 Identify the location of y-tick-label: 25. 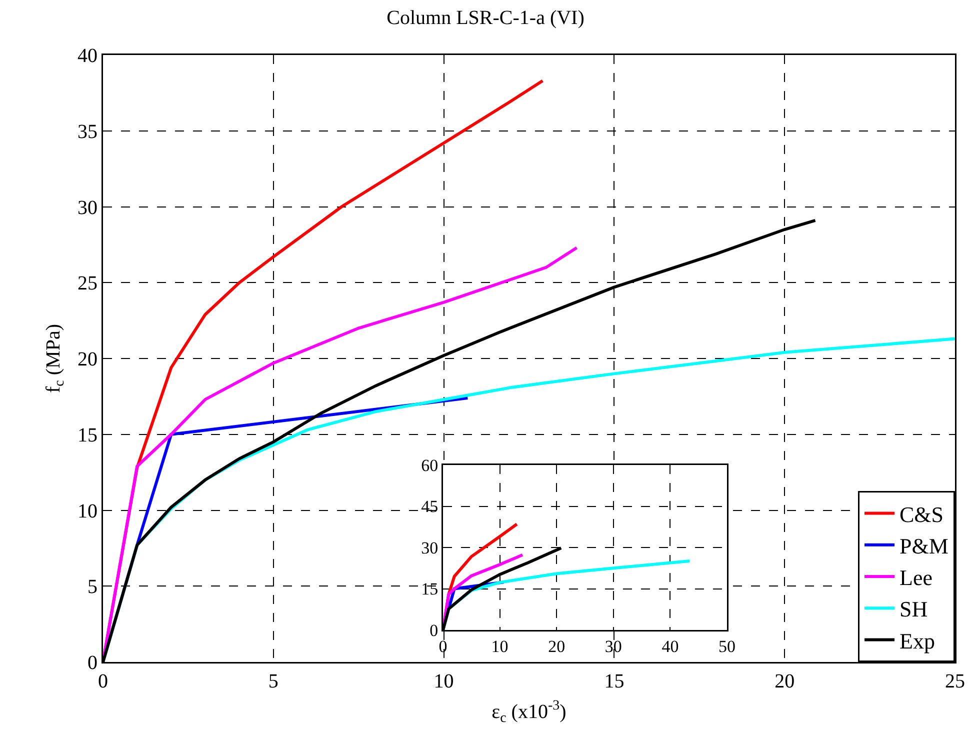
(88, 283).